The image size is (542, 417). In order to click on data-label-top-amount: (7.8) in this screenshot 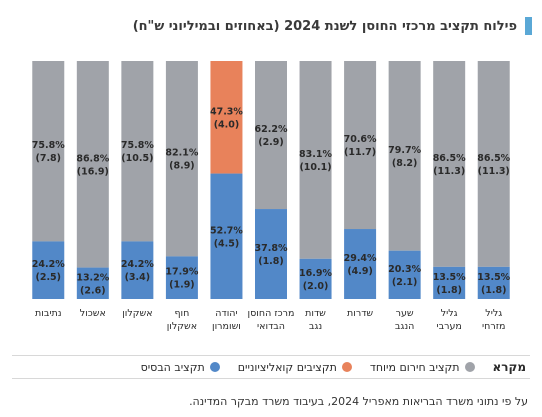, I will do `click(49, 158)`.